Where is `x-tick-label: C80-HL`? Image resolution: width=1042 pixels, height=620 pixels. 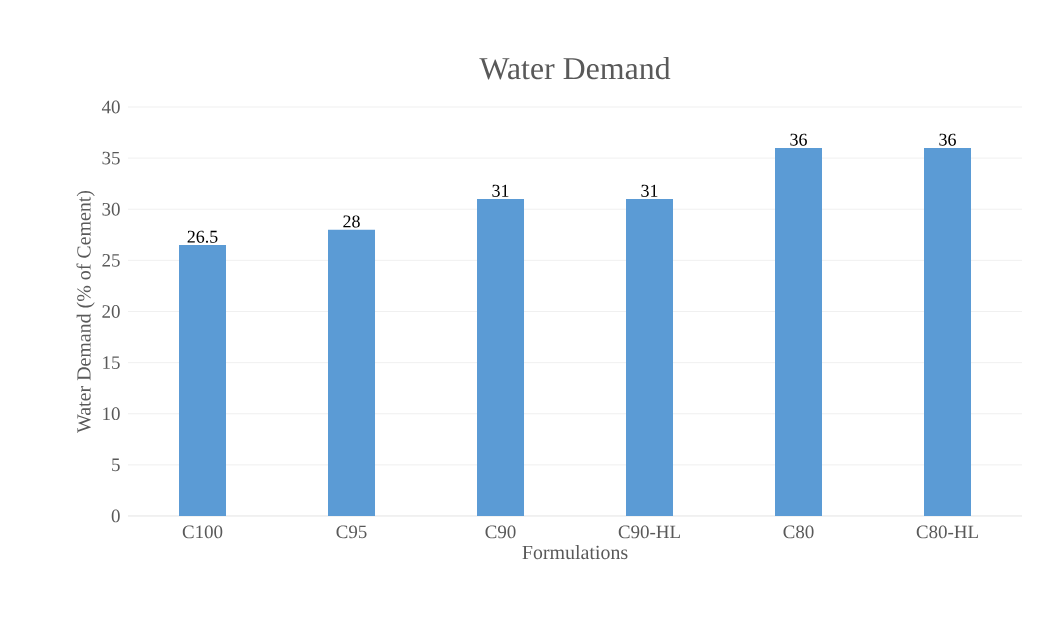
x-tick-label: C80-HL is located at coordinates (947, 532).